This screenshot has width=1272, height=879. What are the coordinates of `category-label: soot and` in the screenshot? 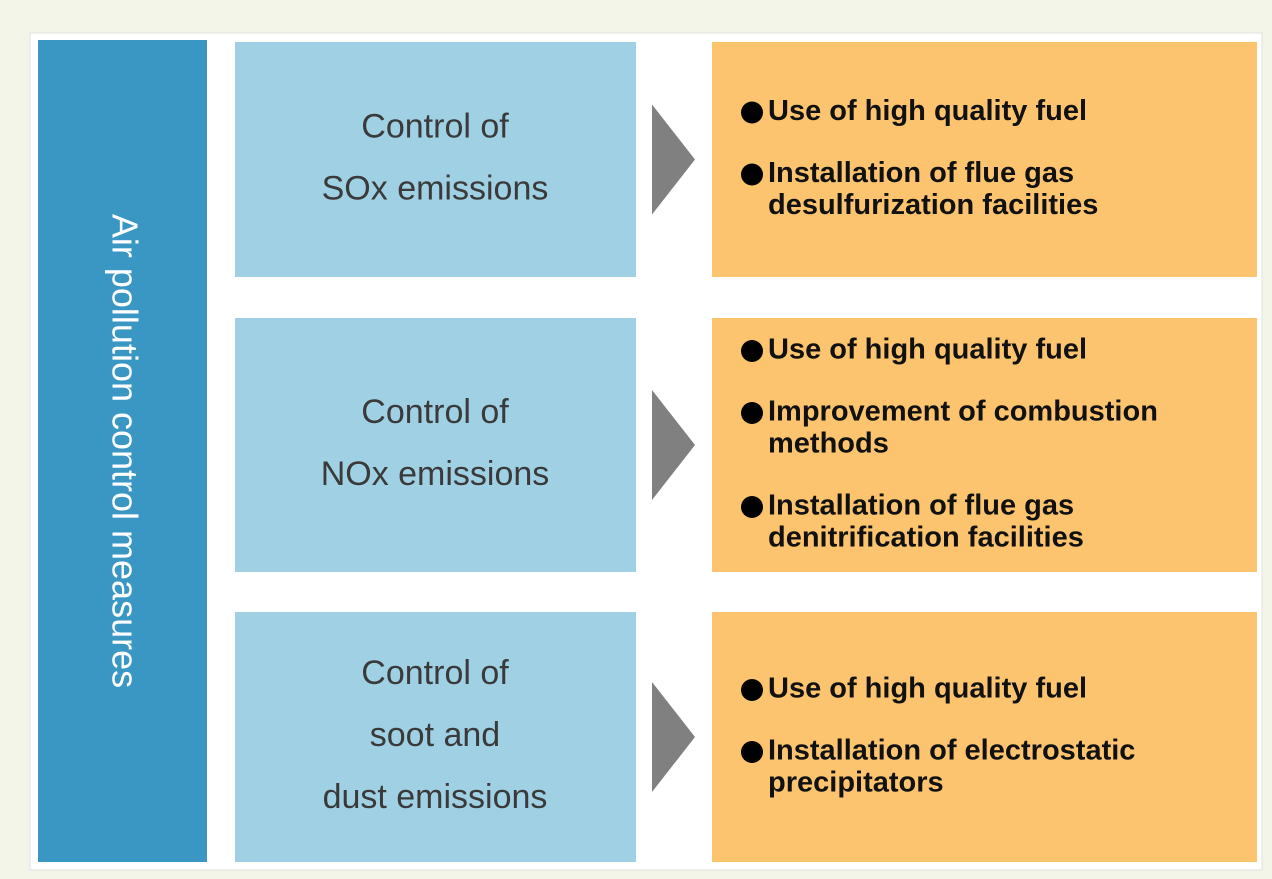 It's located at (435, 735).